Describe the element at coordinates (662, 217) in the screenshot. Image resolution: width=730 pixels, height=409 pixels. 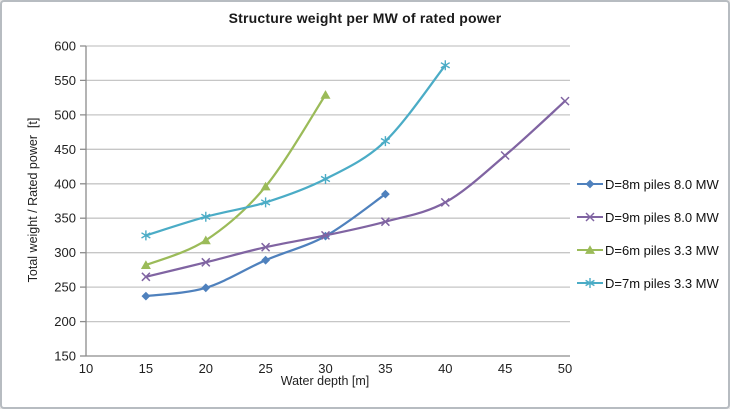
I see `legend-label: D=9m piles 8.0 MW` at that location.